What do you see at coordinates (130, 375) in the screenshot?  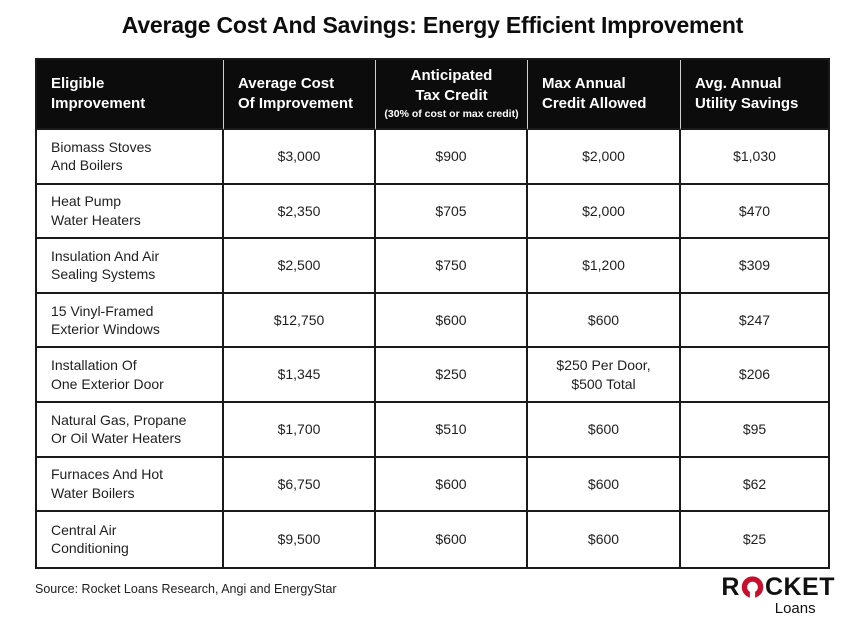 I see `cell-improvement: Installation Of One Exterior Door` at bounding box center [130, 375].